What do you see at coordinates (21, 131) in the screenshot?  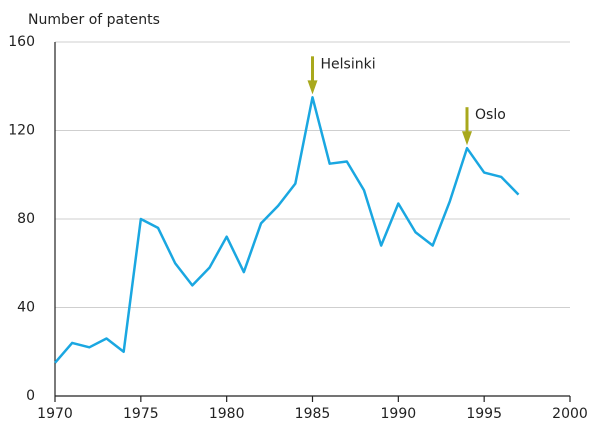 I see `y-tick-label: 120` at bounding box center [21, 131].